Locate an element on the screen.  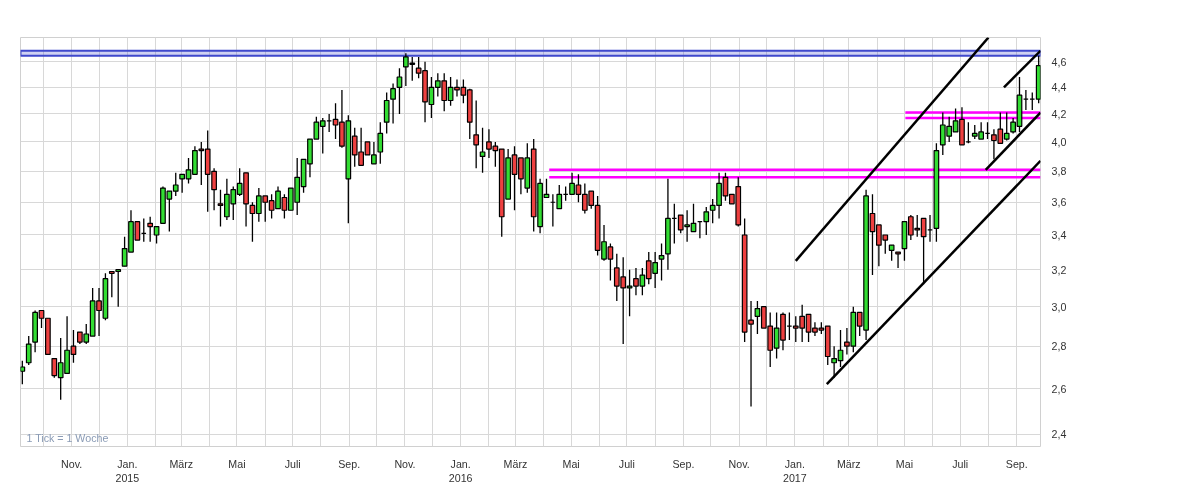
y-tick-label: 3,8 is located at coordinates (1059, 171).